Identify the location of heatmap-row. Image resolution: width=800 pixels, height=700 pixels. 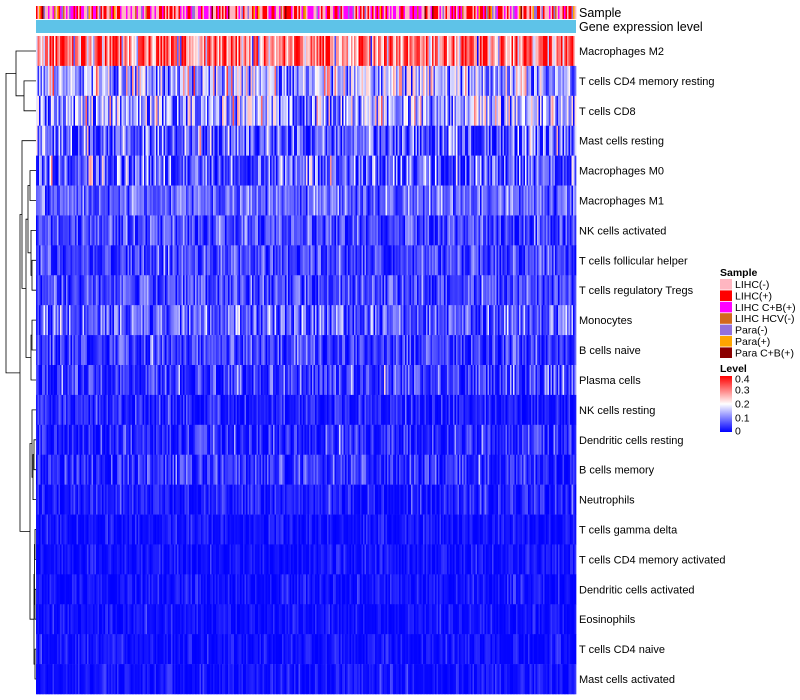
(306, 290).